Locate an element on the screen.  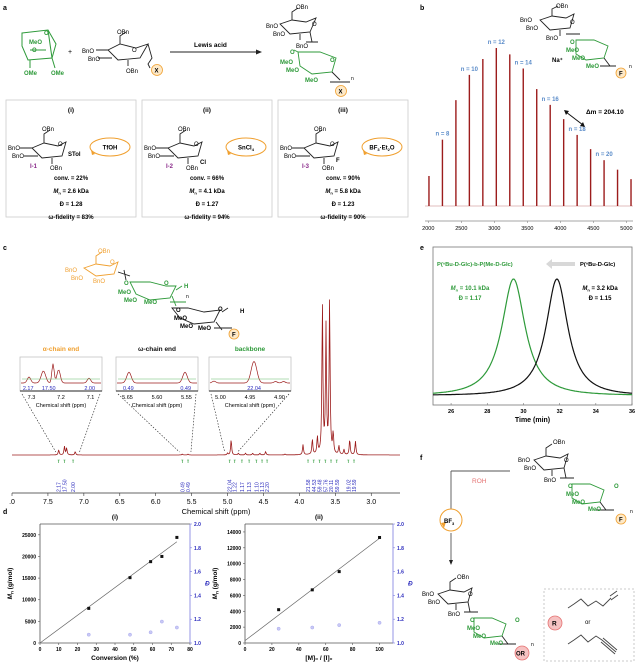
sec-x-tick-label: 32 is located at coordinates (560, 412).